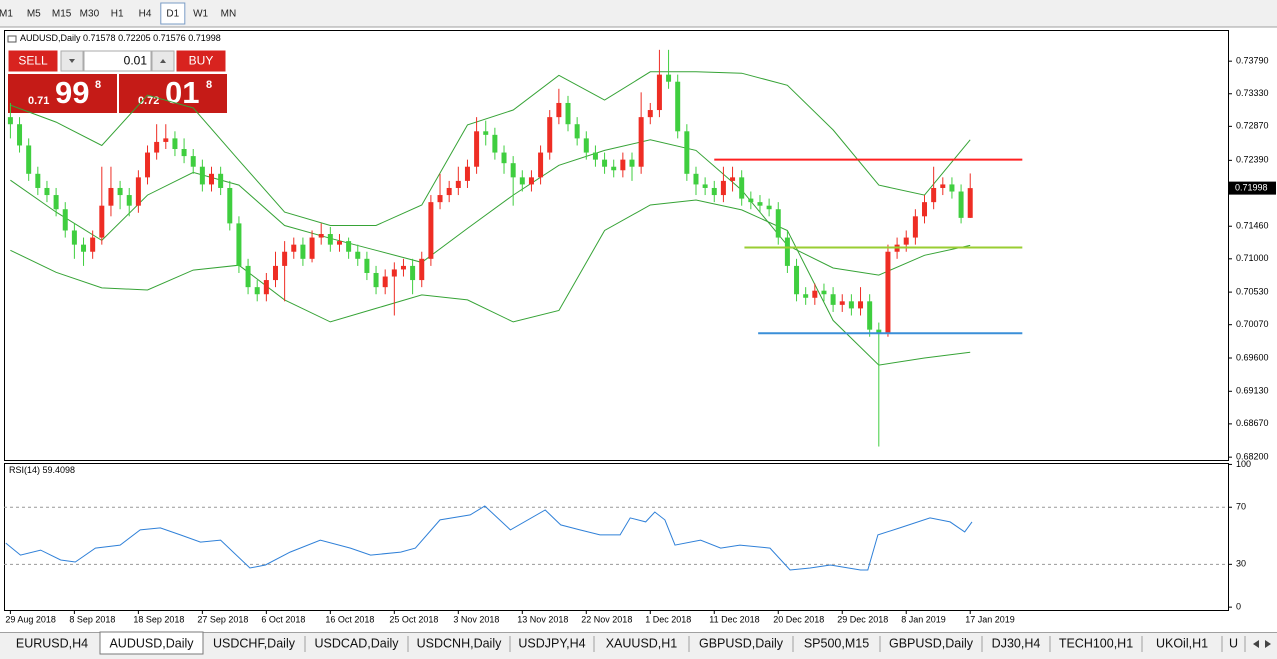 The width and height of the screenshot is (1277, 659). I want to click on high: 0.72205, so click(134, 38).